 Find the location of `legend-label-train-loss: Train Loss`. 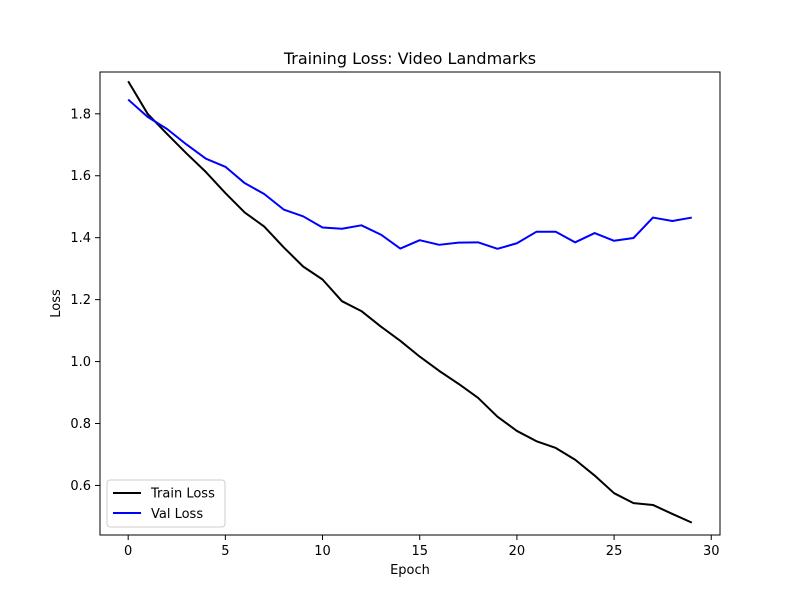

legend-label-train-loss: Train Loss is located at coordinates (182, 494).